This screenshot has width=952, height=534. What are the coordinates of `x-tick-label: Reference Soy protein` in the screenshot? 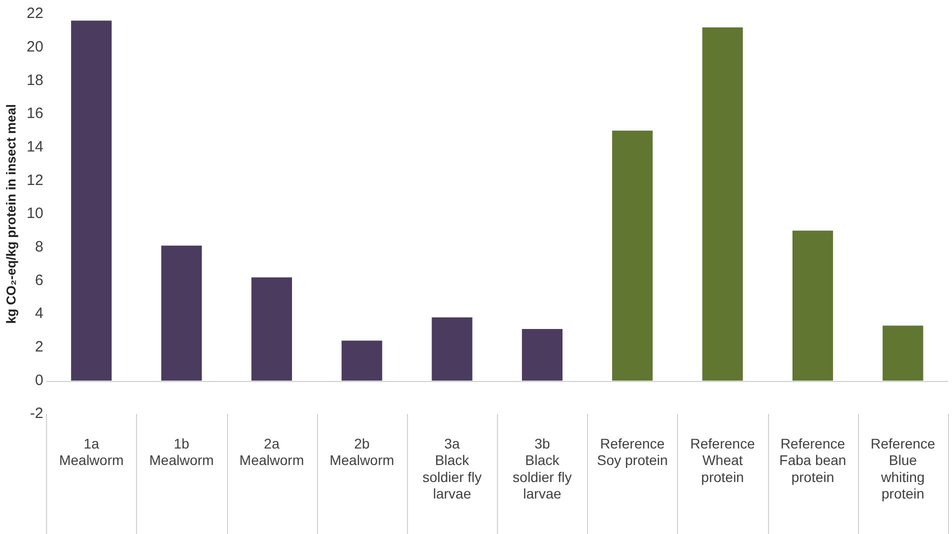 It's located at (632, 451).